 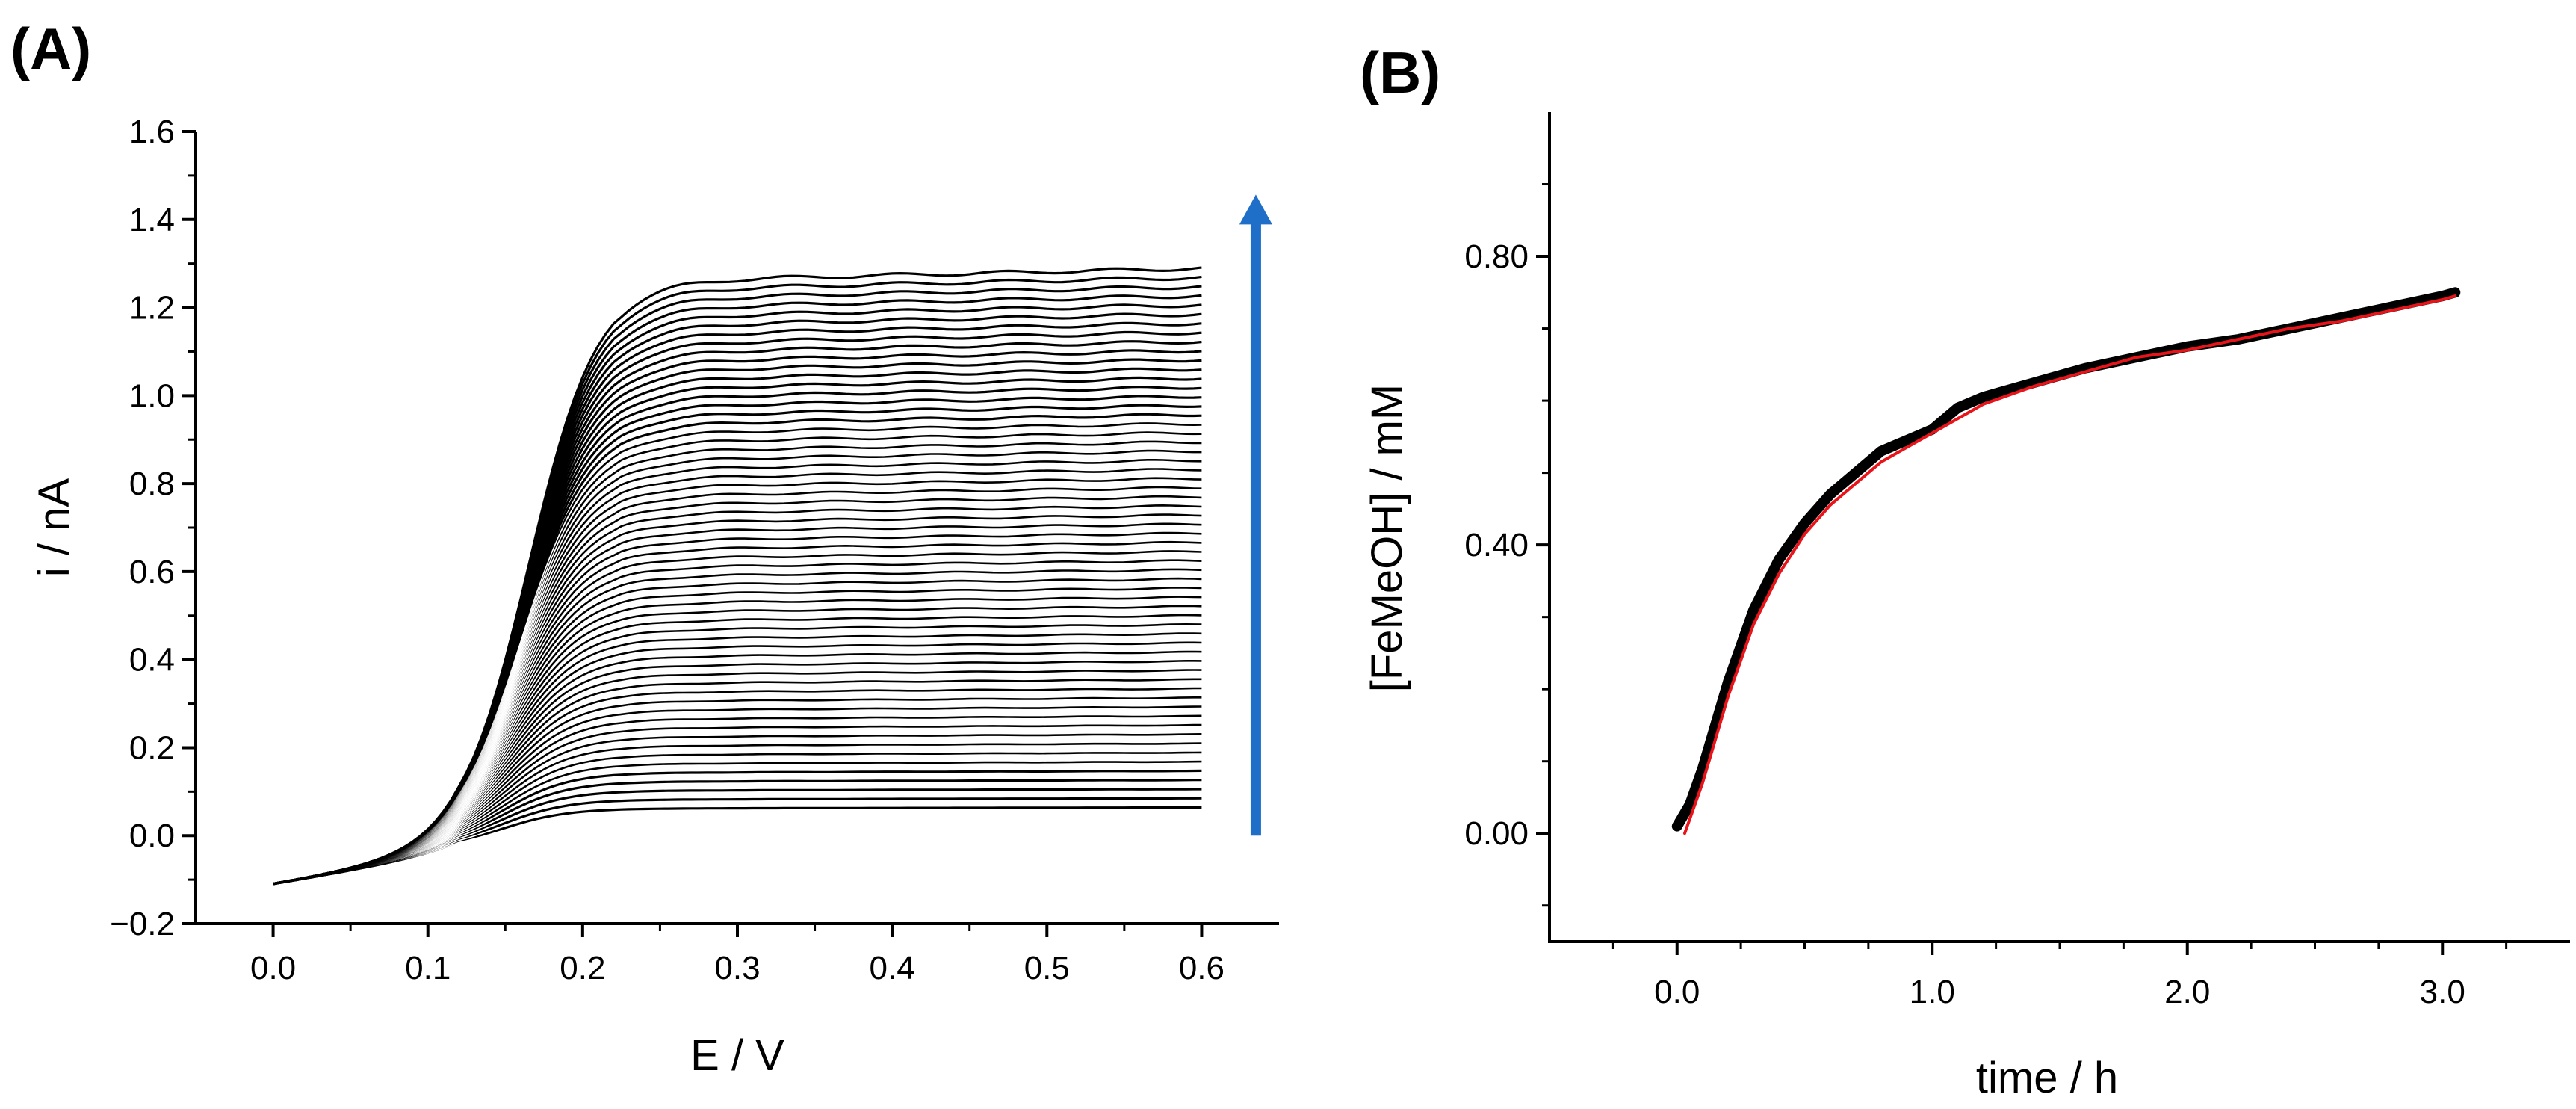 I want to click on panel-a-arrow-head, so click(x=1255, y=209).